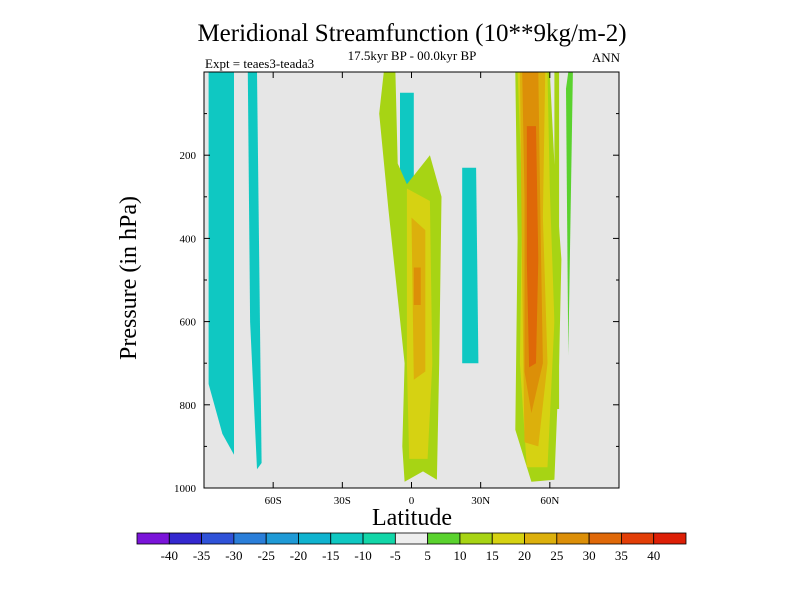 The height and width of the screenshot is (600, 800). I want to click on legend-level-label: -15, so click(330, 555).